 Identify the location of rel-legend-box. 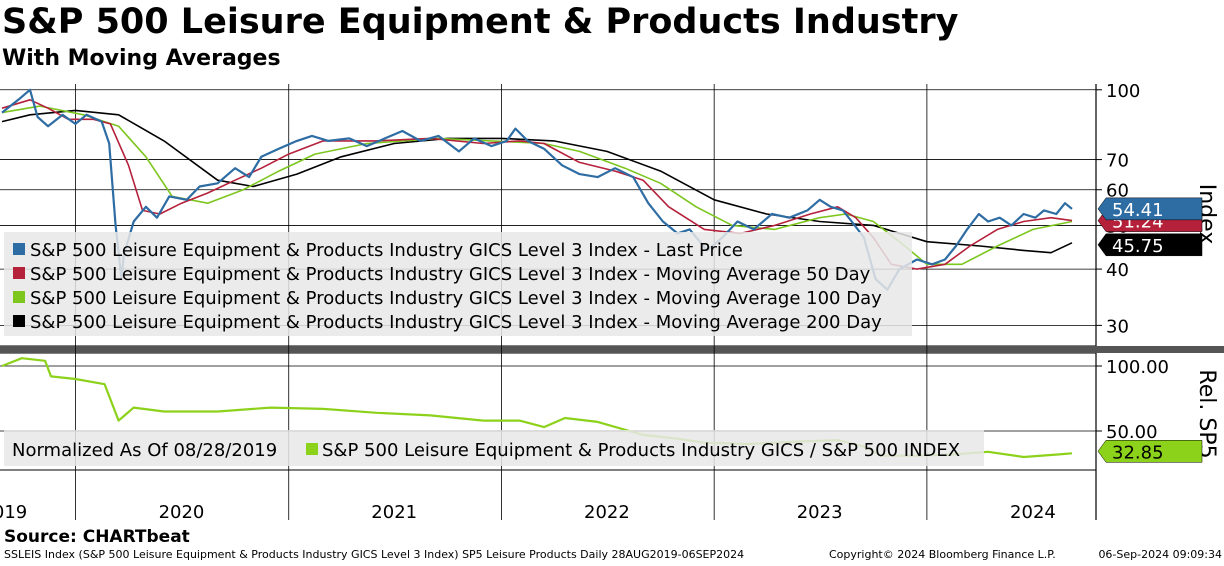
(494, 448).